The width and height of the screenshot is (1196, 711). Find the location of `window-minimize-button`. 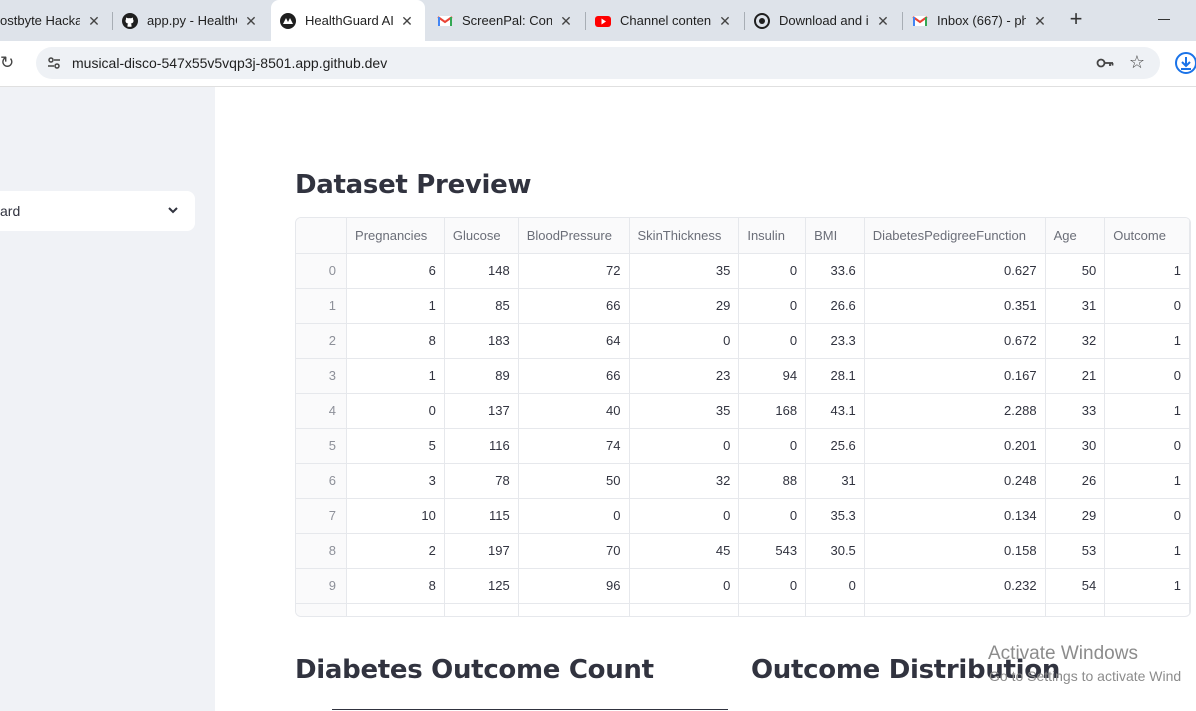

window-minimize-button is located at coordinates (1164, 19).